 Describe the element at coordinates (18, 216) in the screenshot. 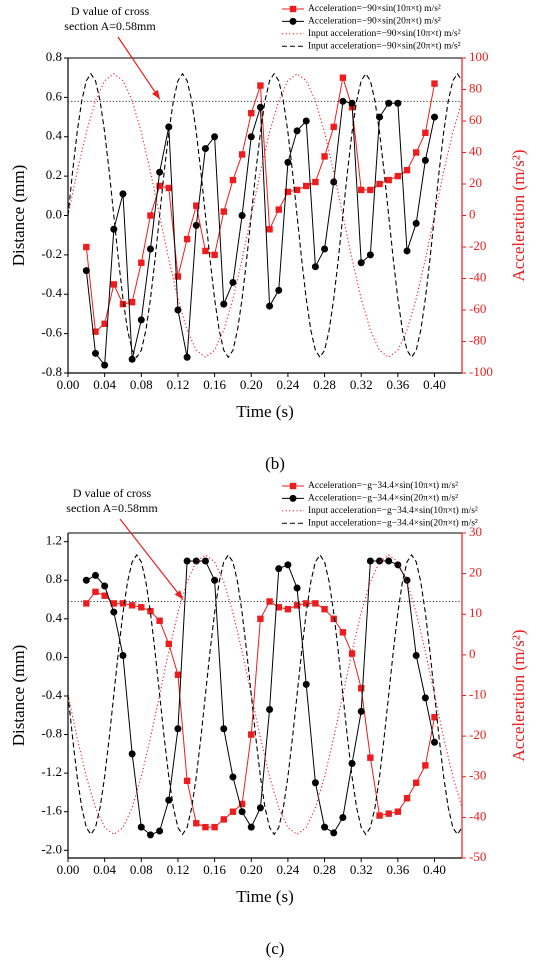

I see `y-axis-title: Distance (mm)` at that location.